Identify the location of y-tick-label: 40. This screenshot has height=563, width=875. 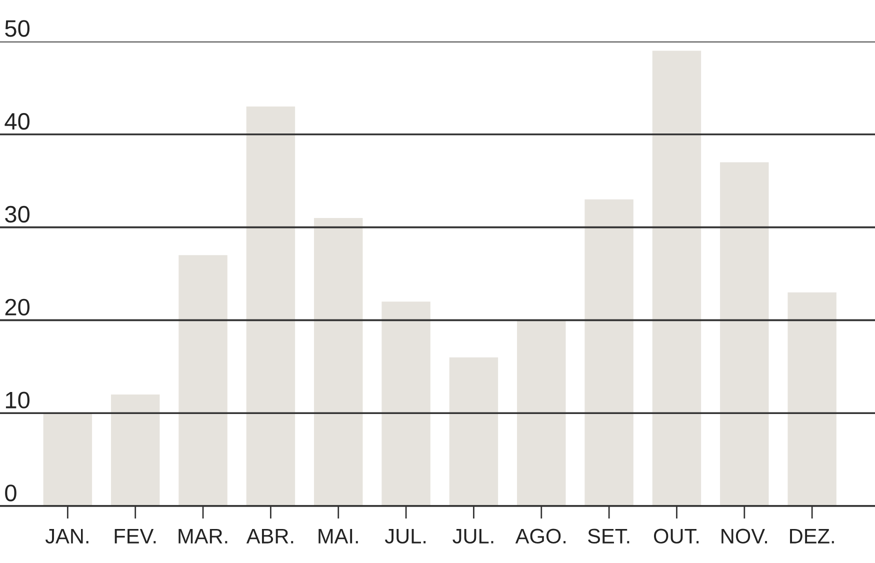
(17, 121).